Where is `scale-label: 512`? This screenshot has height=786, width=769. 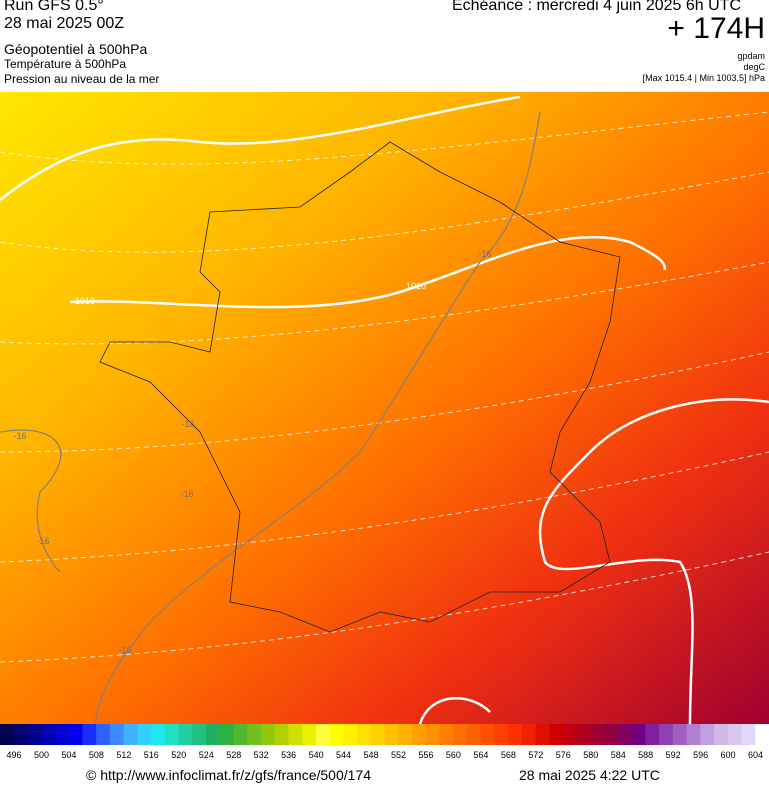 scale-label: 512 is located at coordinates (123, 755).